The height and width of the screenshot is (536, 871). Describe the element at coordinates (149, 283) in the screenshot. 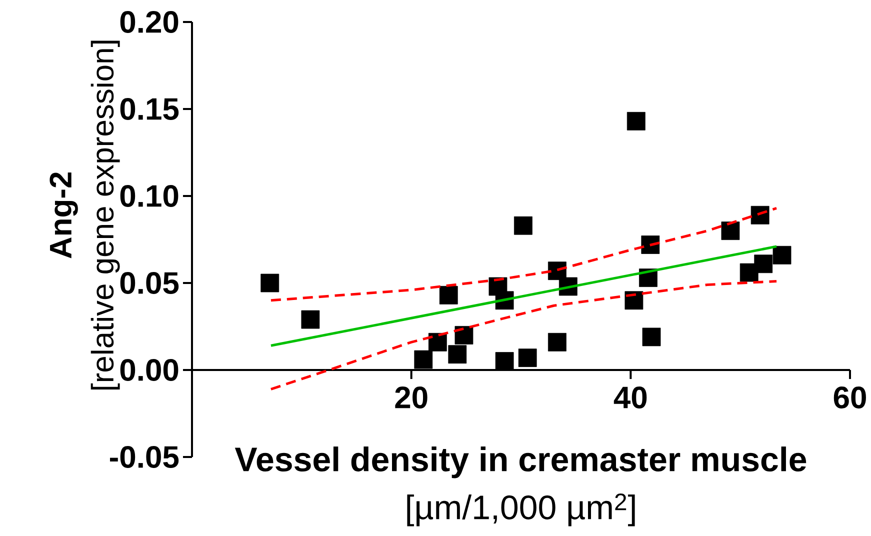

I see `y-tick-label: 0.05` at that location.